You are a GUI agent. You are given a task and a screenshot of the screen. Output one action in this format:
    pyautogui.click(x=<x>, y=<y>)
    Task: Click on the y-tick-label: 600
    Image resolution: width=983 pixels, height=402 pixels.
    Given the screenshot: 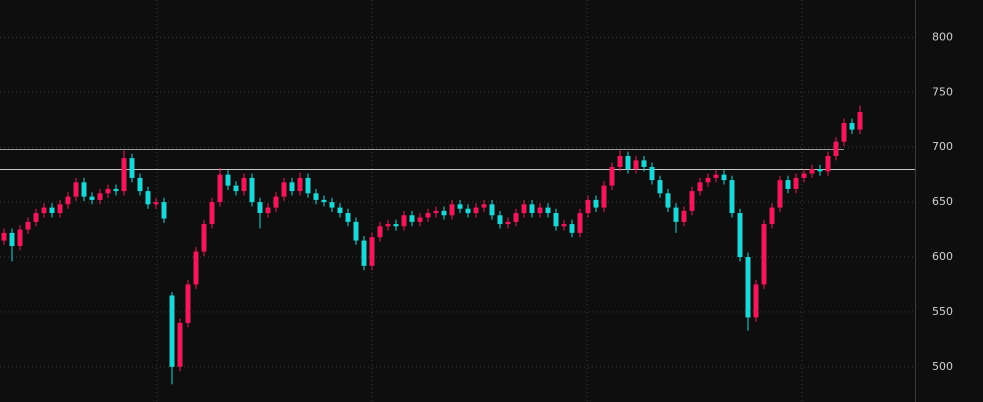 What is the action you would take?
    pyautogui.click(x=942, y=256)
    